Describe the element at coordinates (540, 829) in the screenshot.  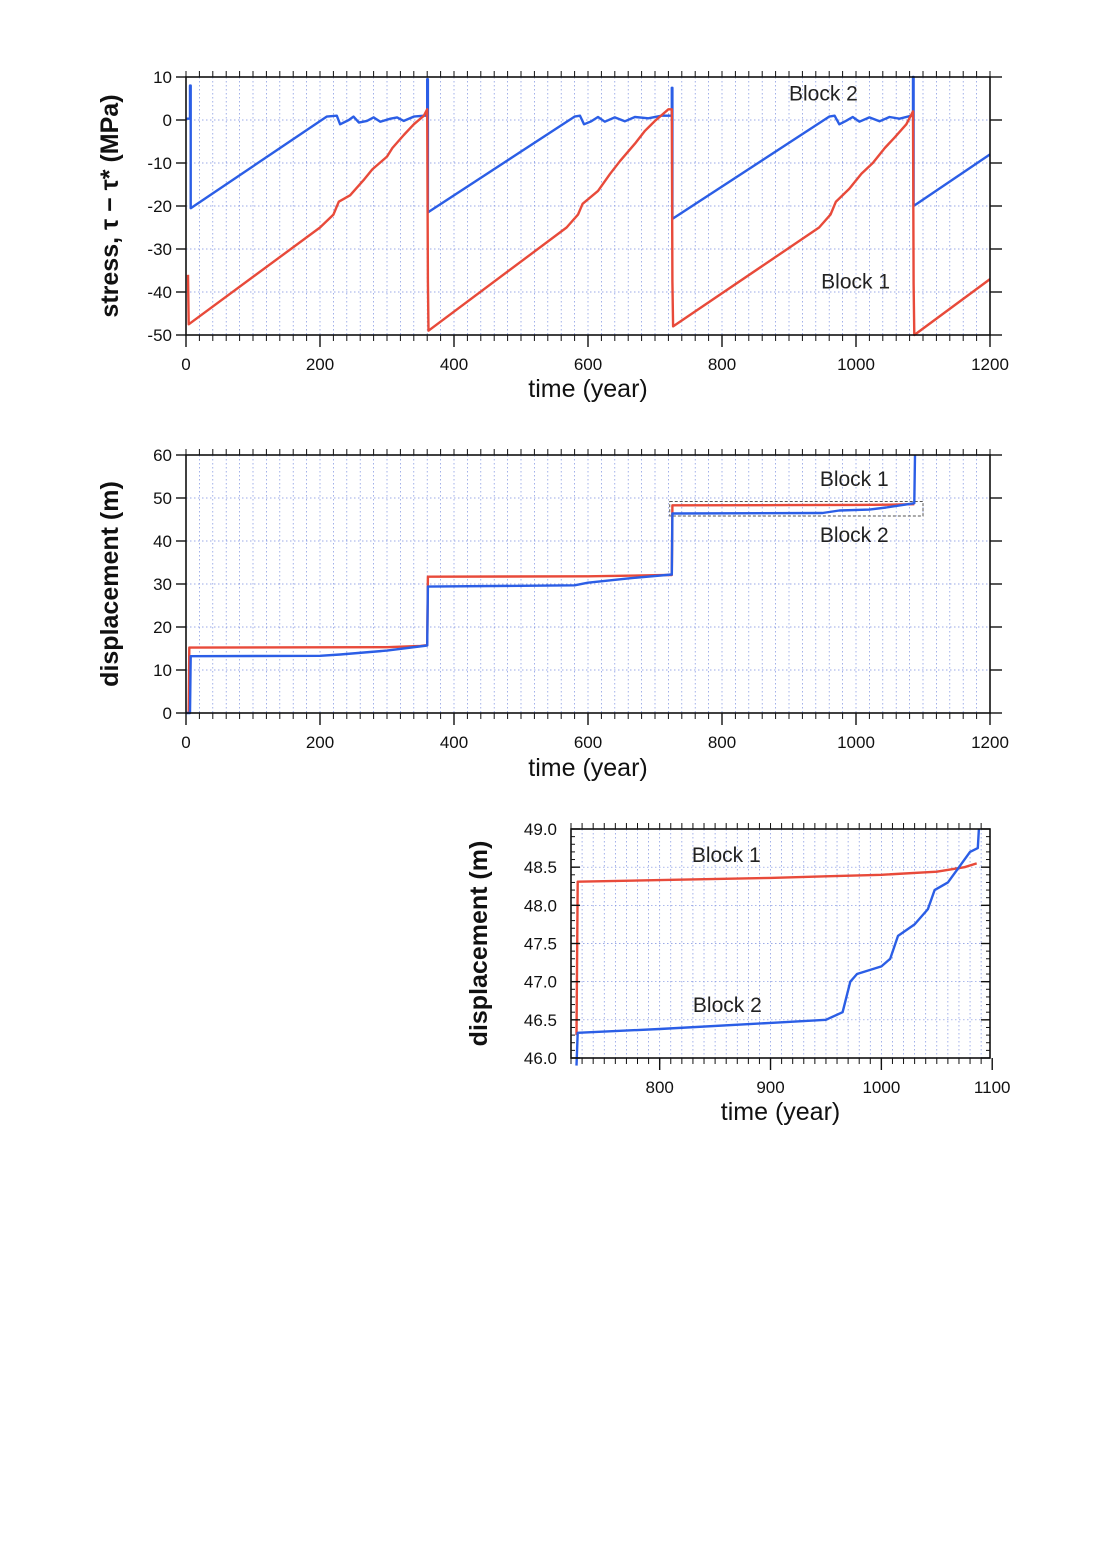
I see `y-tick-label: 49.0` at that location.